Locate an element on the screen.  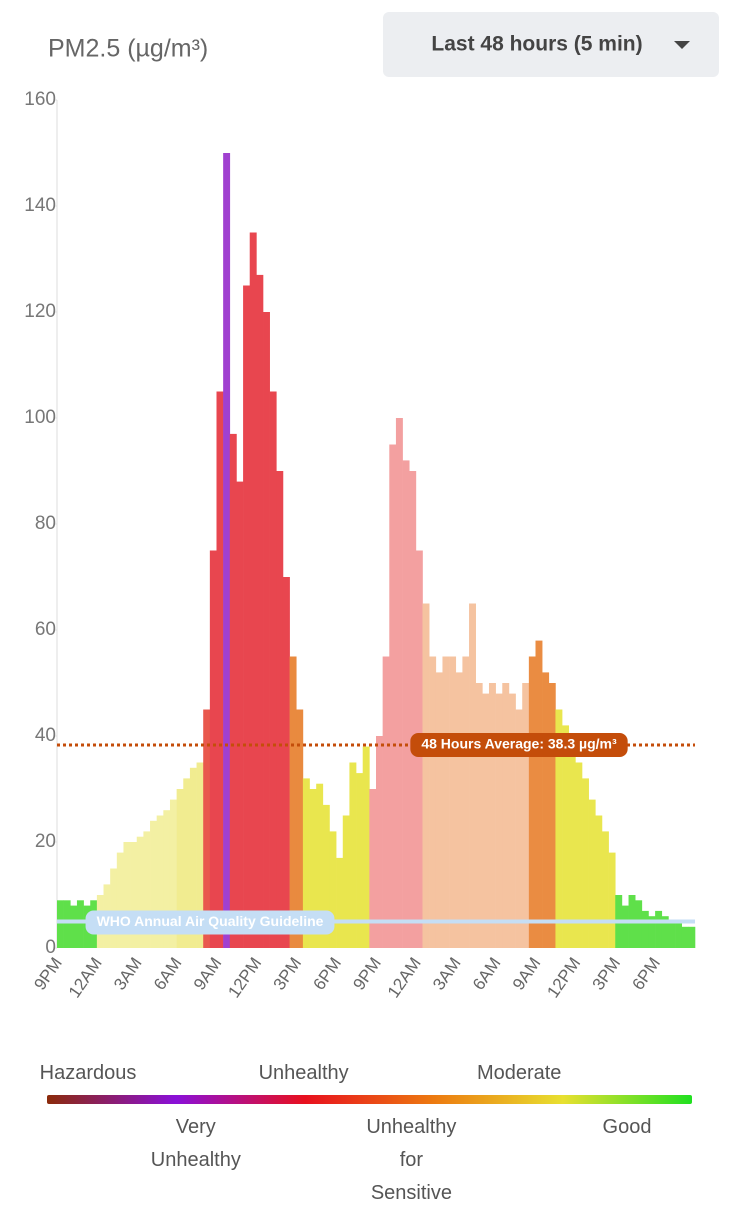
reference-label: WHO Annual Air Quality Guideline is located at coordinates (210, 922).